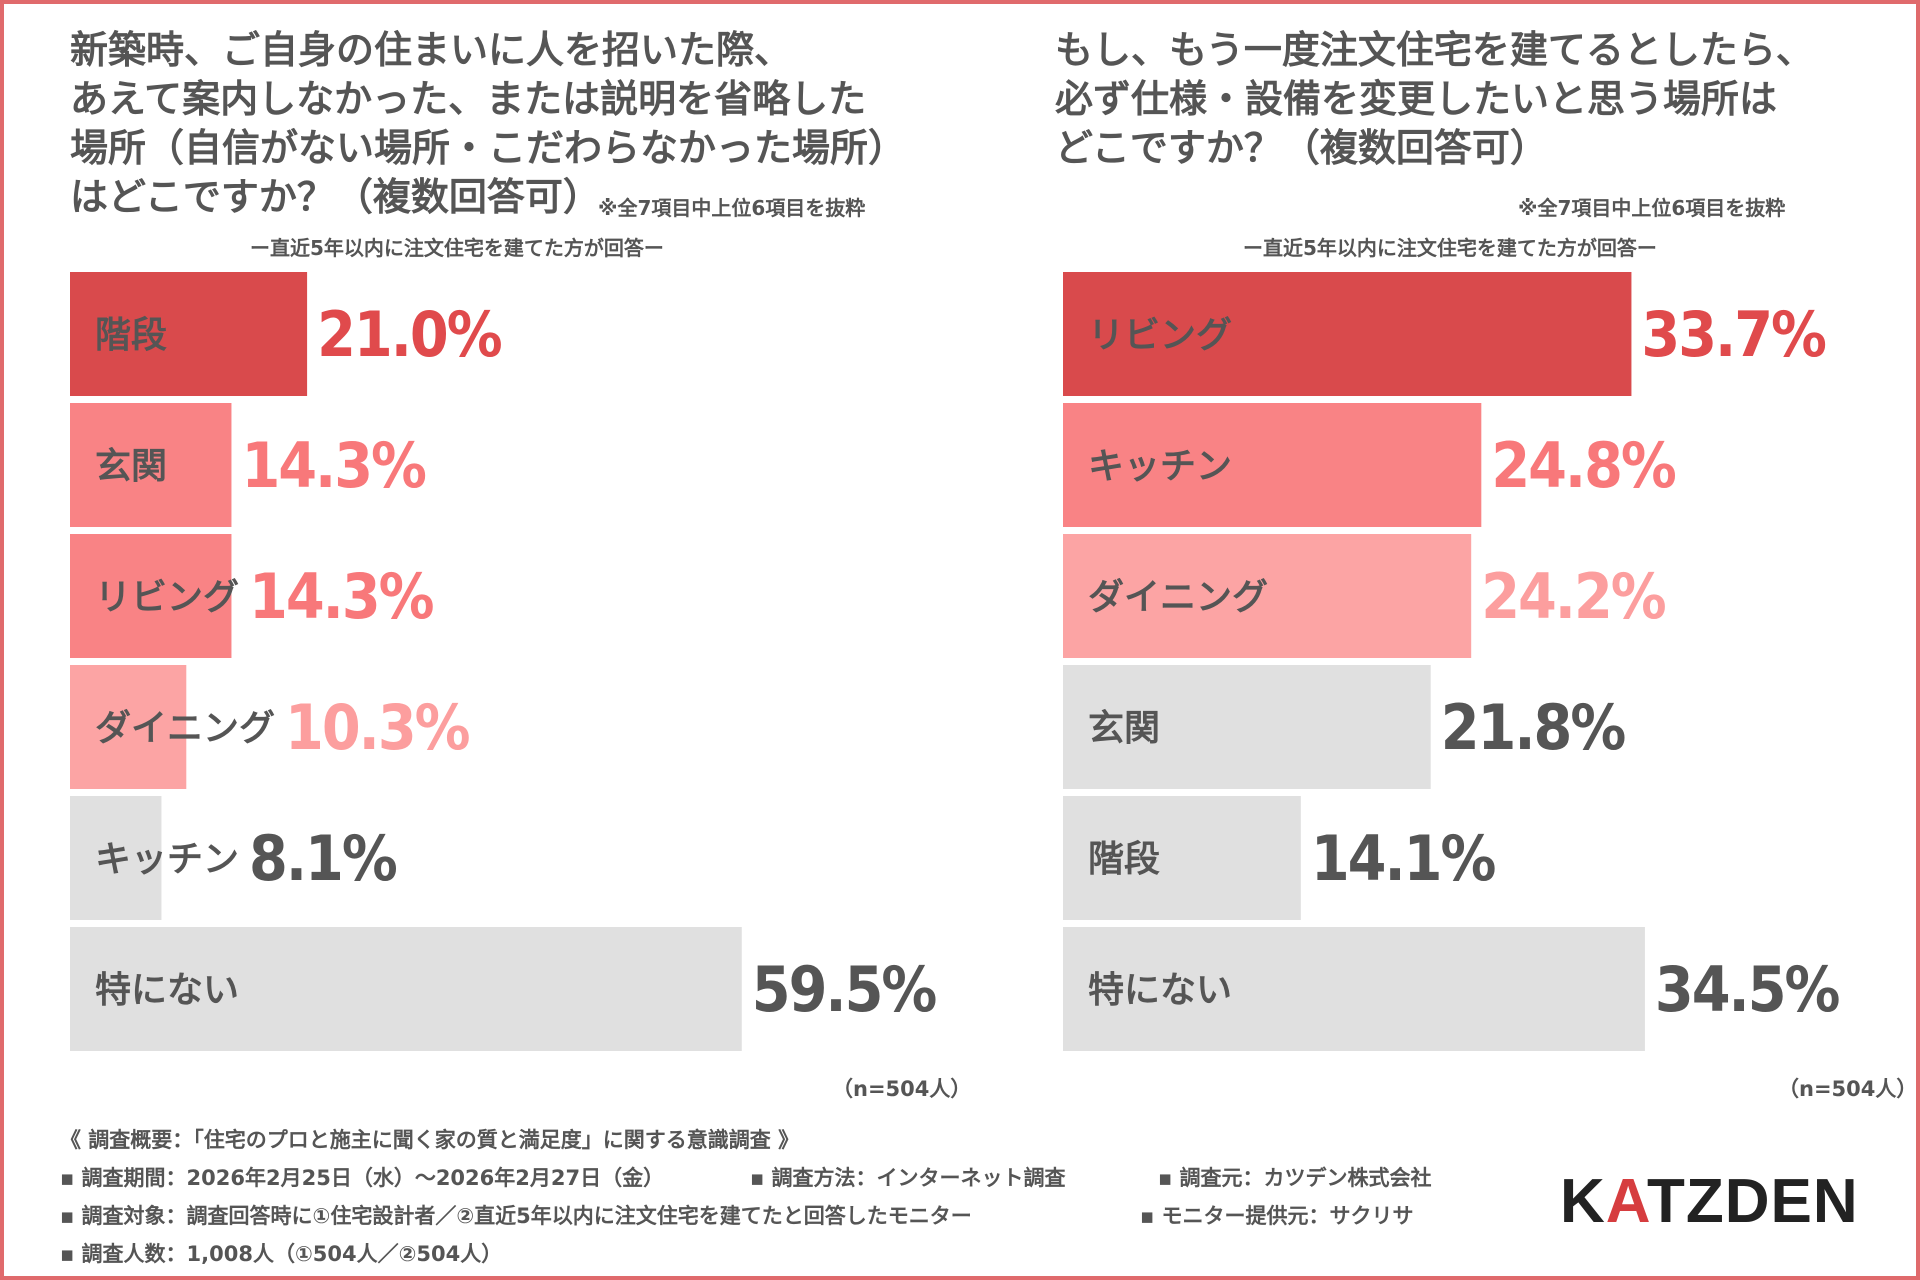 This screenshot has height=1280, width=1920. I want to click on right-value-label-3: 24.2%, so click(1573, 596).